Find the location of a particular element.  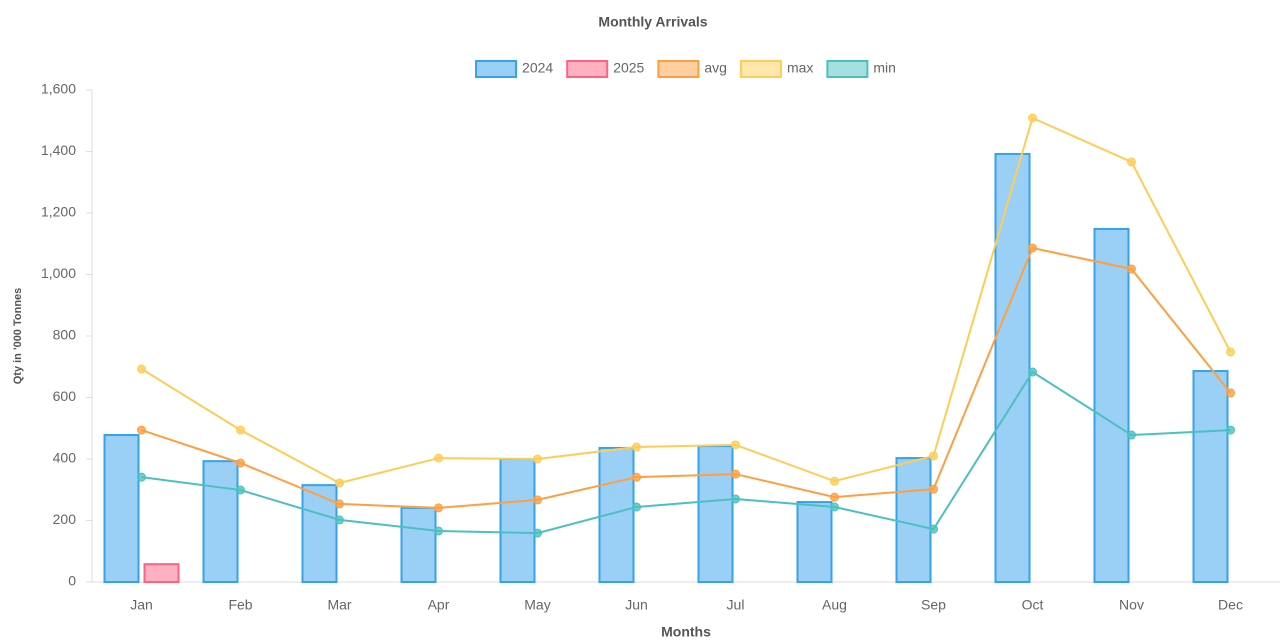

y-tick-label: 1,600 is located at coordinates (58, 89).